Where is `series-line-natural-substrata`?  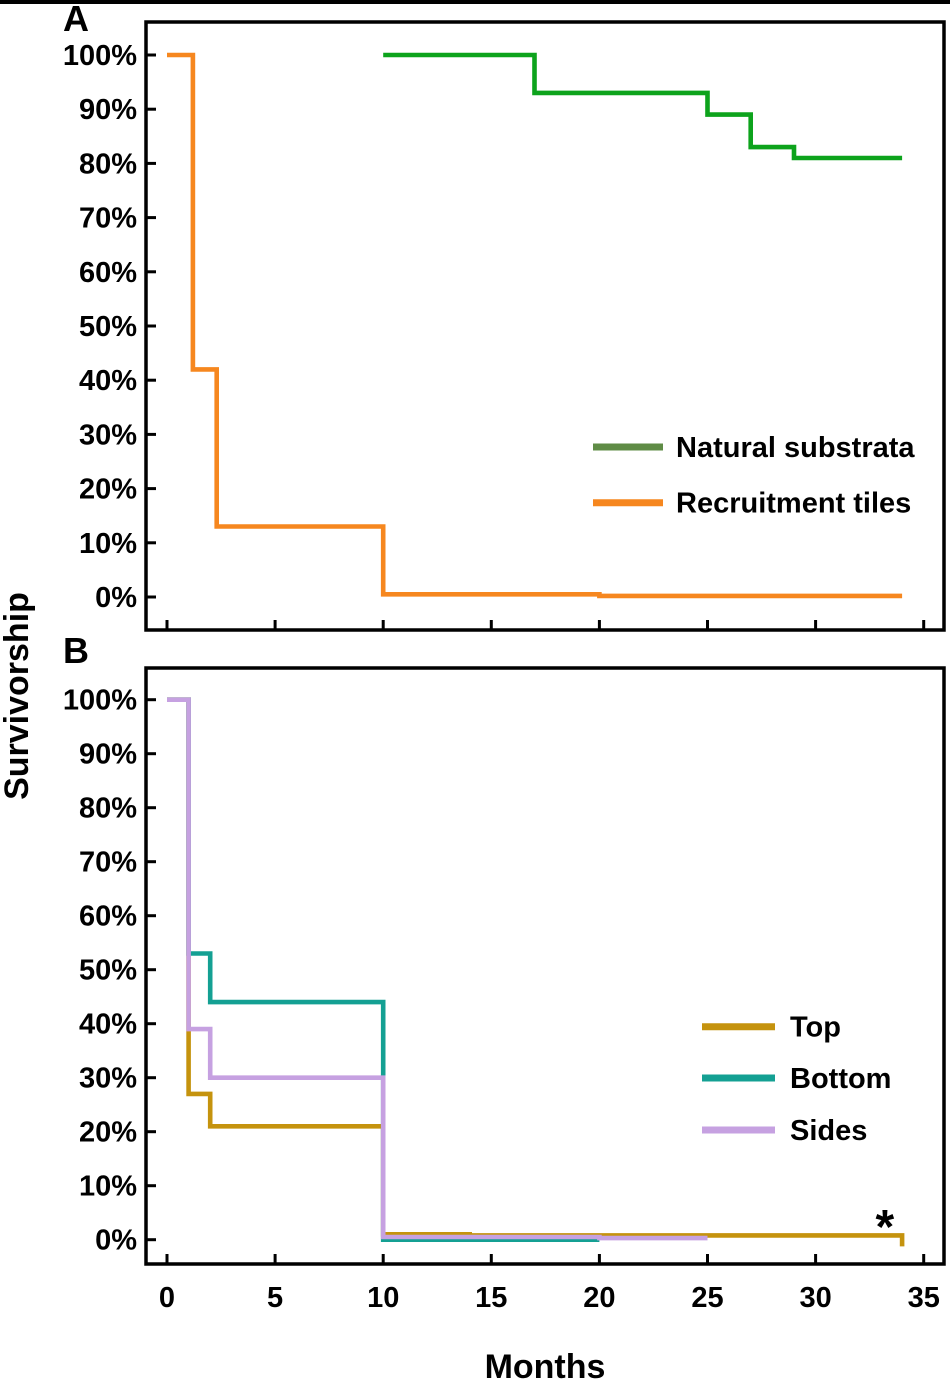 series-line-natural-substrata is located at coordinates (643, 106).